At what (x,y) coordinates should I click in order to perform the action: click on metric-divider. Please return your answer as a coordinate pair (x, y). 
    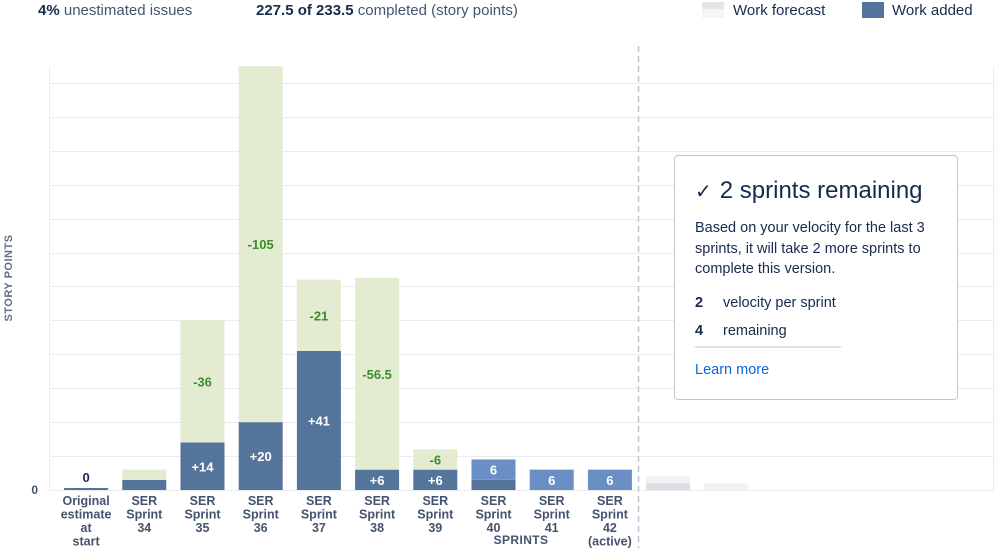
    Looking at the image, I should click on (768, 347).